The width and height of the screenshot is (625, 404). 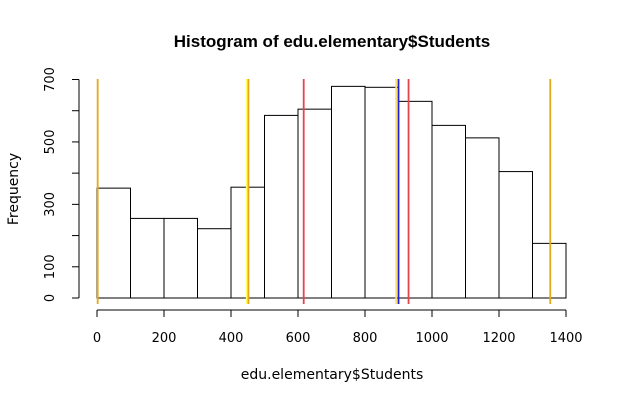 I want to click on x-tick-label-0: 0, so click(x=97, y=338).